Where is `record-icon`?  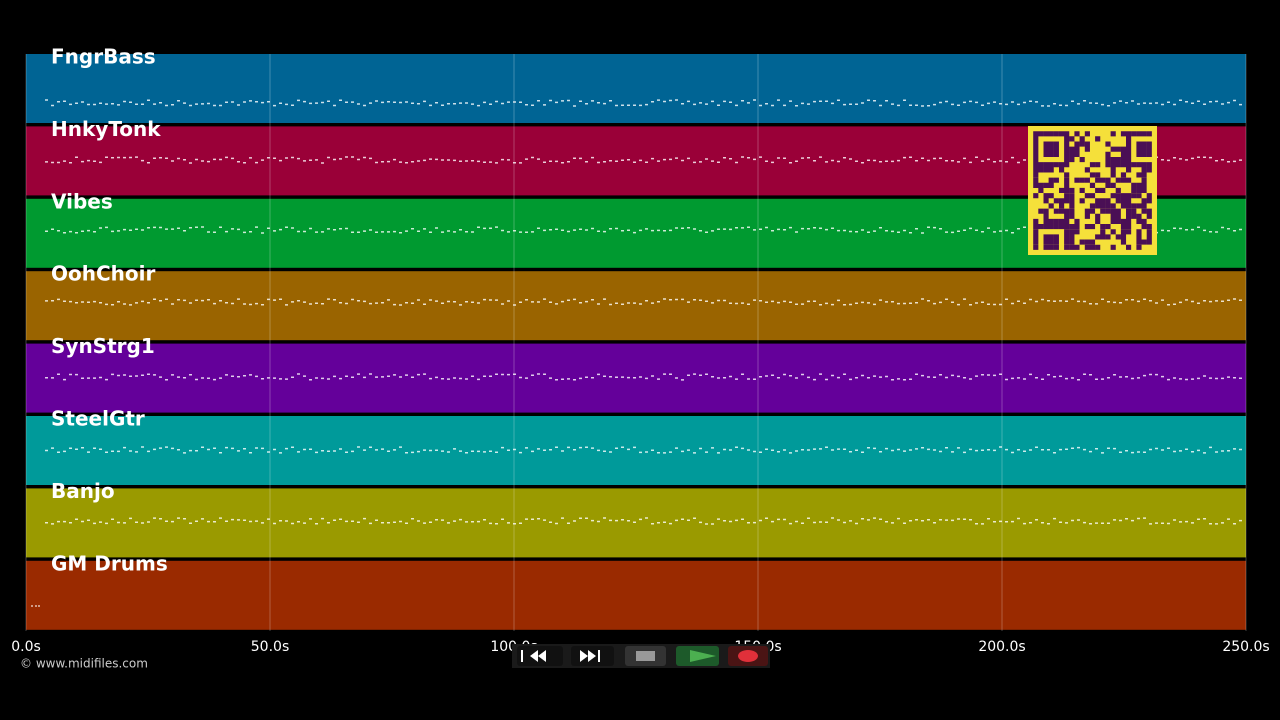 record-icon is located at coordinates (748, 656).